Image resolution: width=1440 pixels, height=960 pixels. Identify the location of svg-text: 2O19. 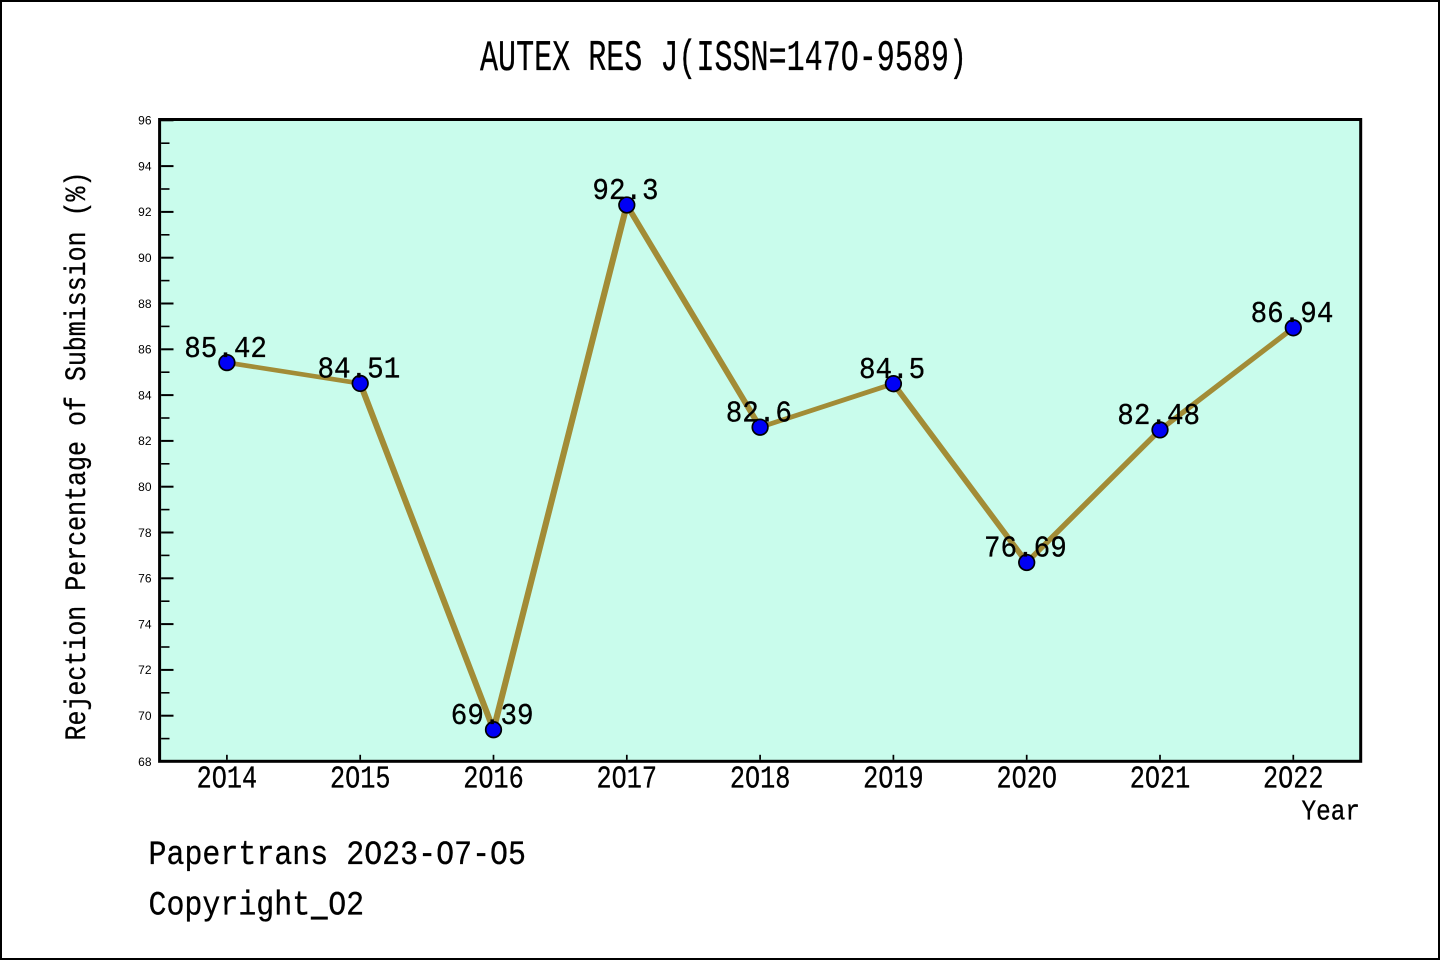
(893, 780).